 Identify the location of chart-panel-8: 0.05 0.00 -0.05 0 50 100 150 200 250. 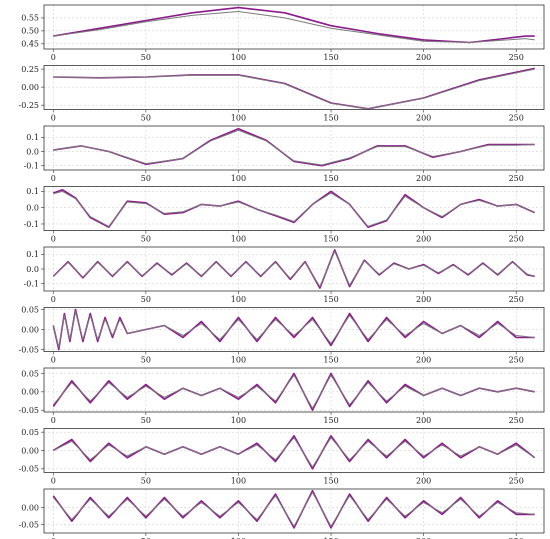
(281, 457).